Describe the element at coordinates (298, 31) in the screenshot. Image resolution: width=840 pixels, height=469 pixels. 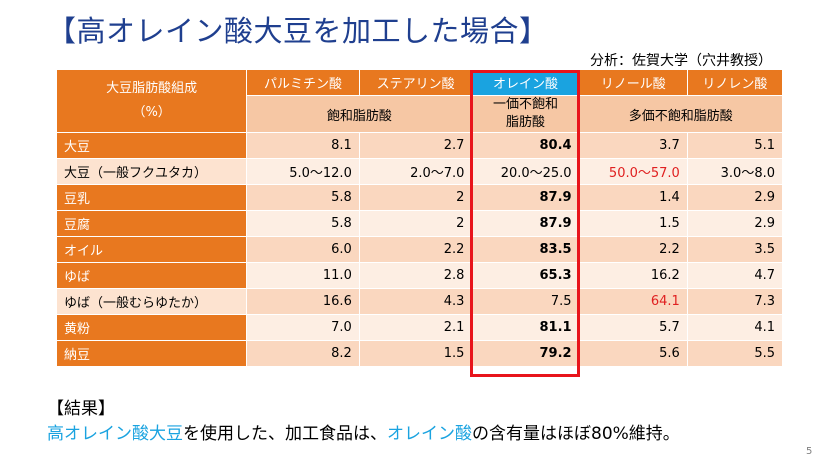
I see `slide-title: 【高オレイン酸大豆を加工した場合】` at that location.